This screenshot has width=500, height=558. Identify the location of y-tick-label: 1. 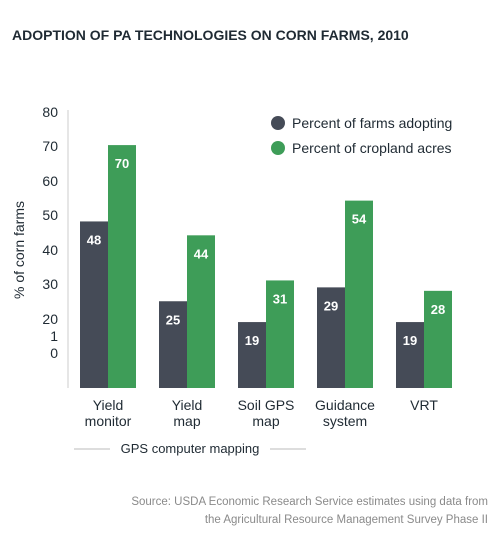
(54, 336).